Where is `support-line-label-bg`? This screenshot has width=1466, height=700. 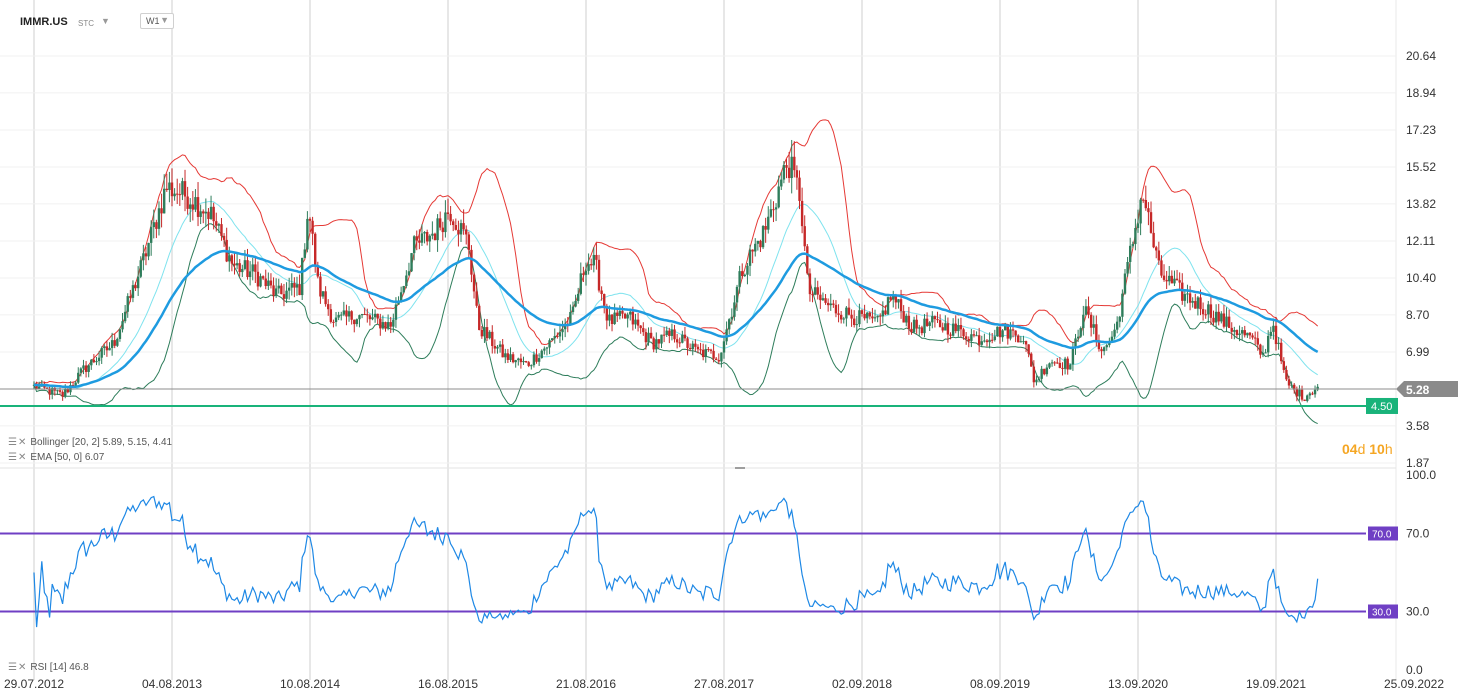
support-line-label-bg is located at coordinates (1382, 405).